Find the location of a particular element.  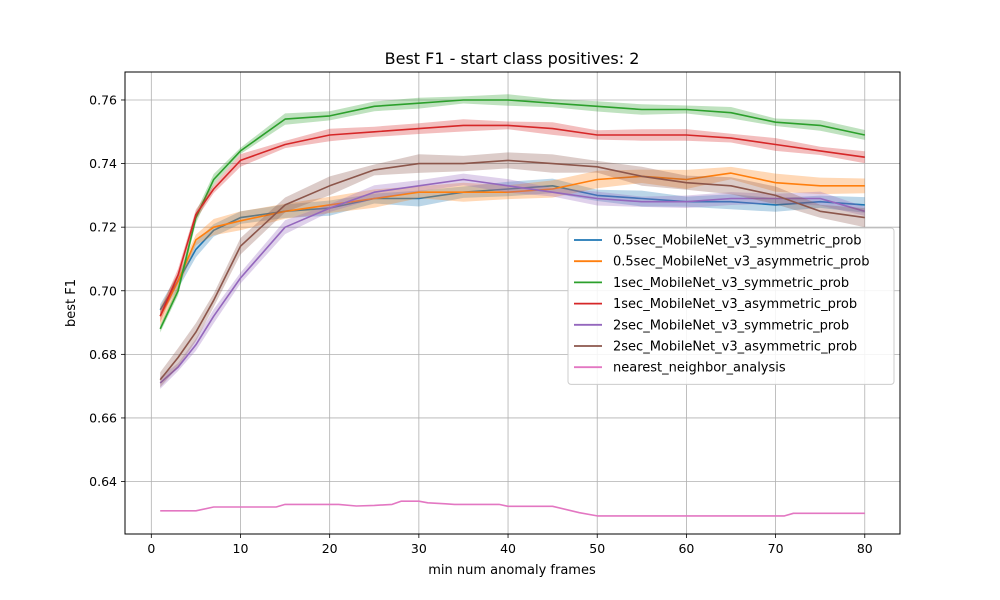

legend-entry: 1sec_MobileNet_v3_asymmetric_prob is located at coordinates (735, 304).